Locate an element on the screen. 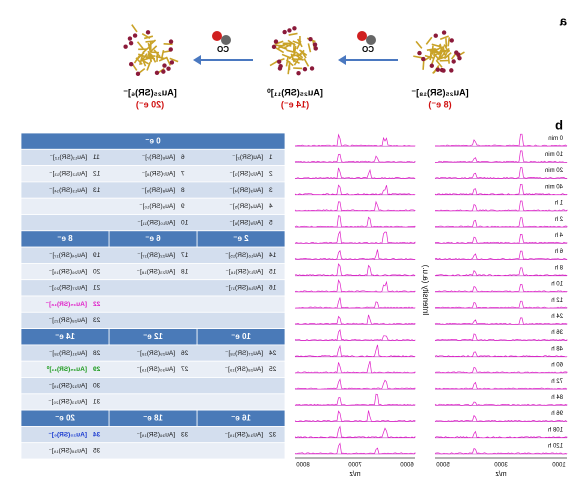 The height and width of the screenshot is (496, 585). time-label: 108 h is located at coordinates (555, 430).